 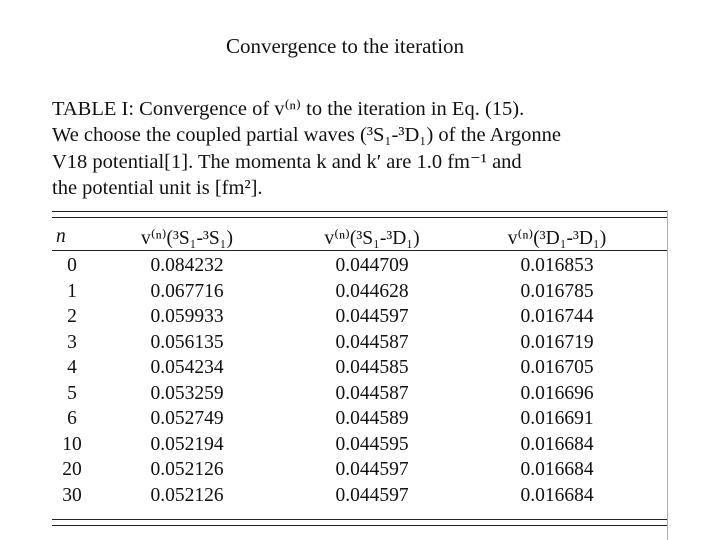 I want to click on table-cell: 6, so click(x=72, y=418).